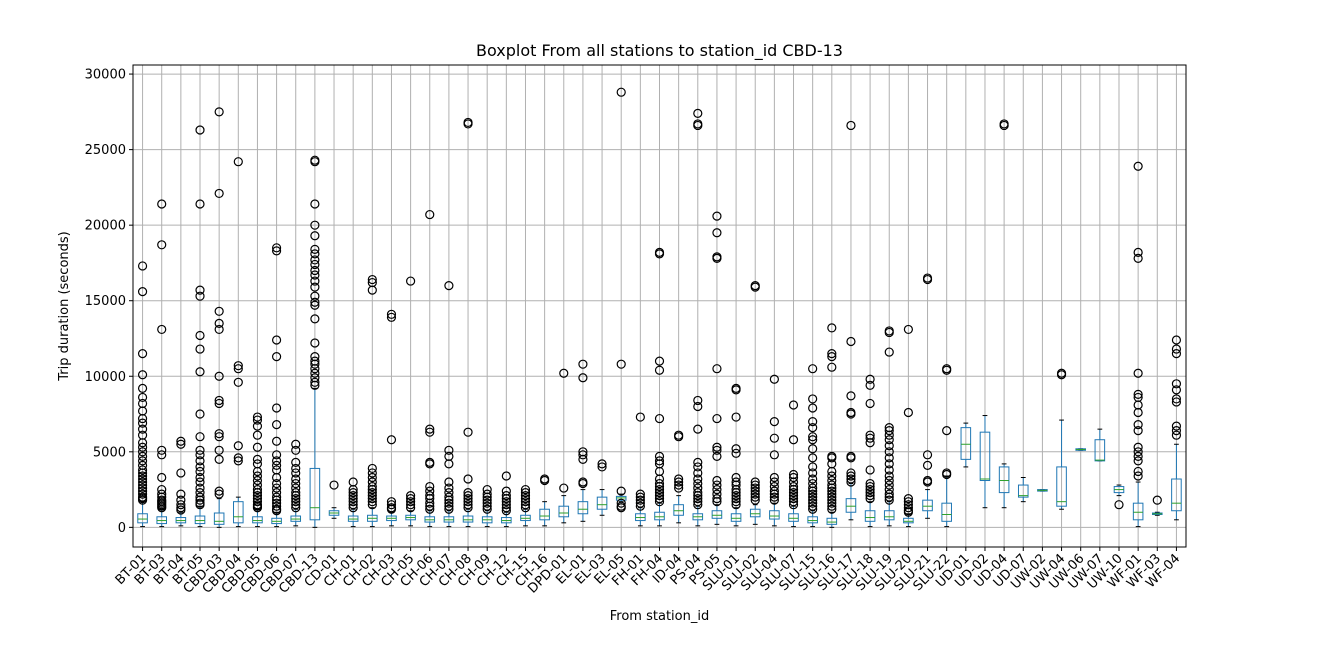  I want to click on y-axis: 0 5000 10000 15000 20000 25000 30000, so click(109, 302).